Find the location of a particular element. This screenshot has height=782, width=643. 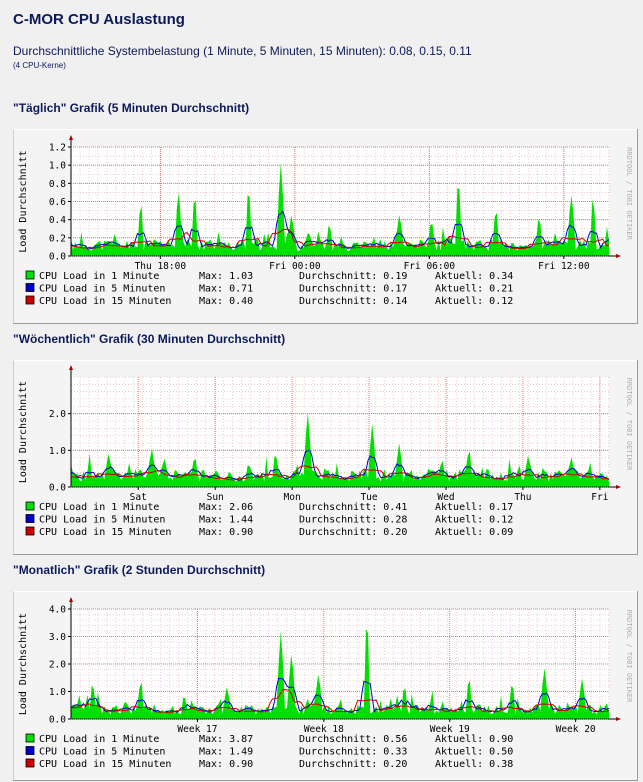

legend-current: Aktuell: 0.09 is located at coordinates (474, 532).